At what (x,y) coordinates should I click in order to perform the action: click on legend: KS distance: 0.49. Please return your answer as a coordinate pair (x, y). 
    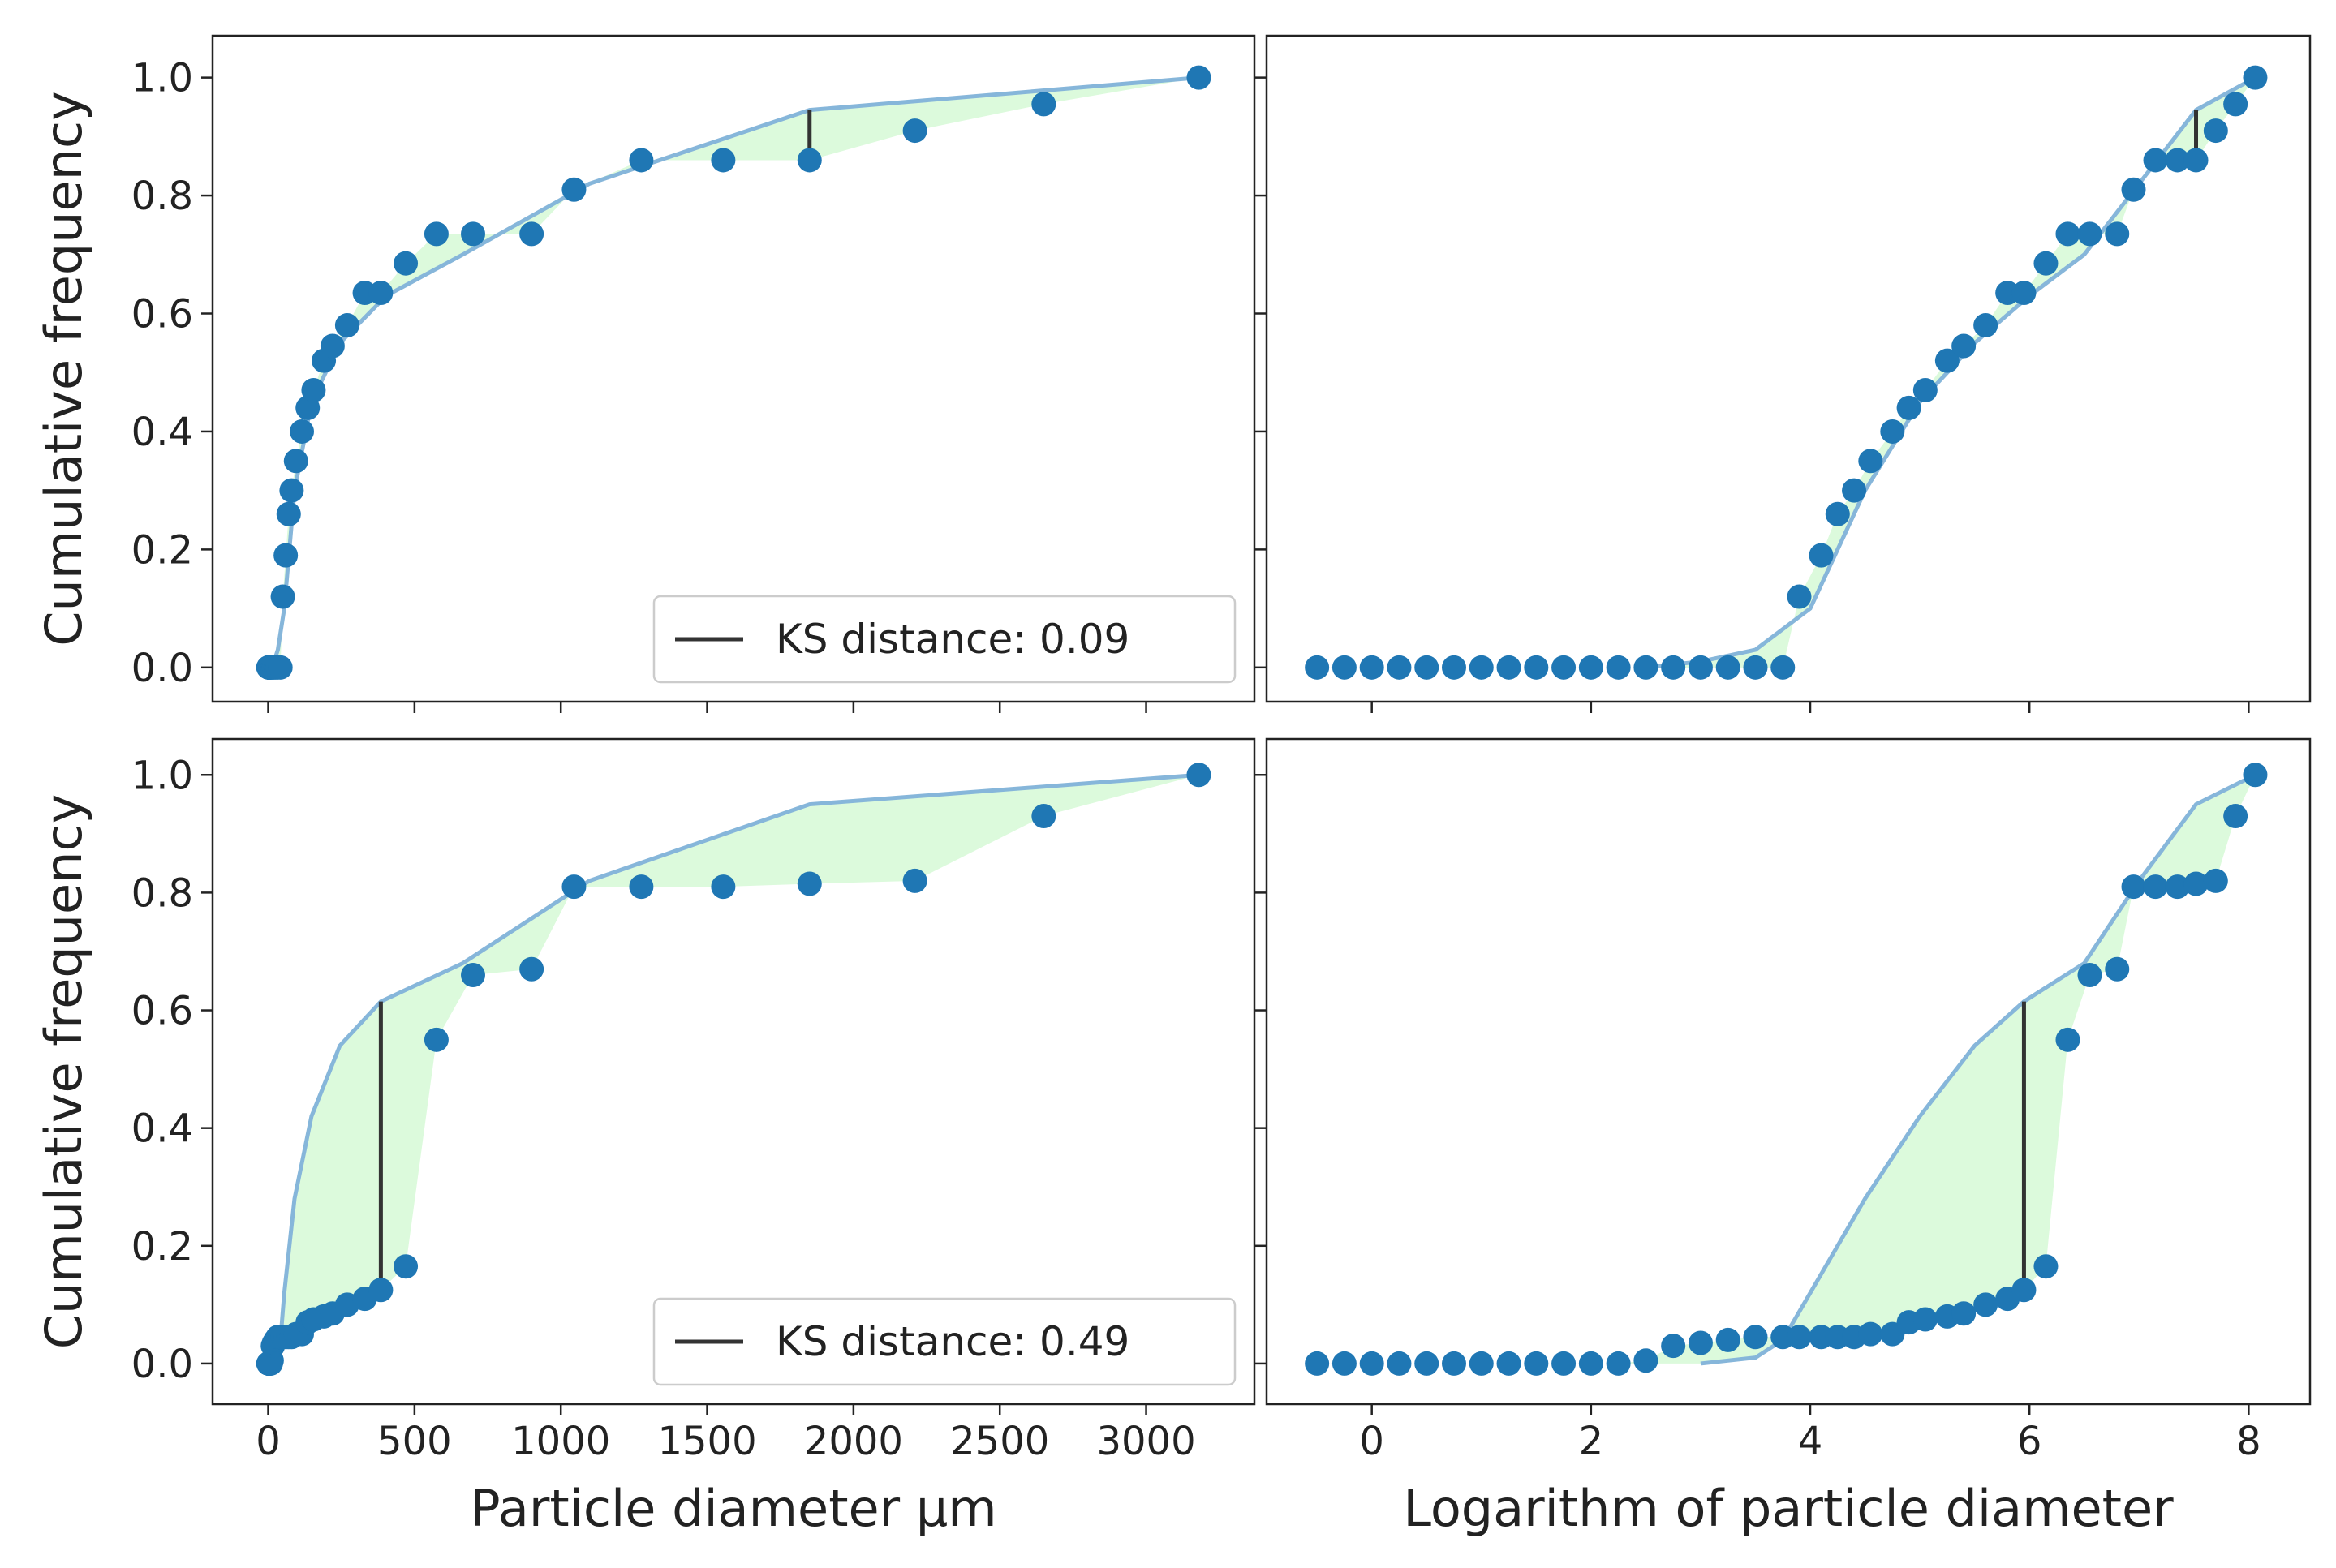
    Looking at the image, I should click on (944, 1341).